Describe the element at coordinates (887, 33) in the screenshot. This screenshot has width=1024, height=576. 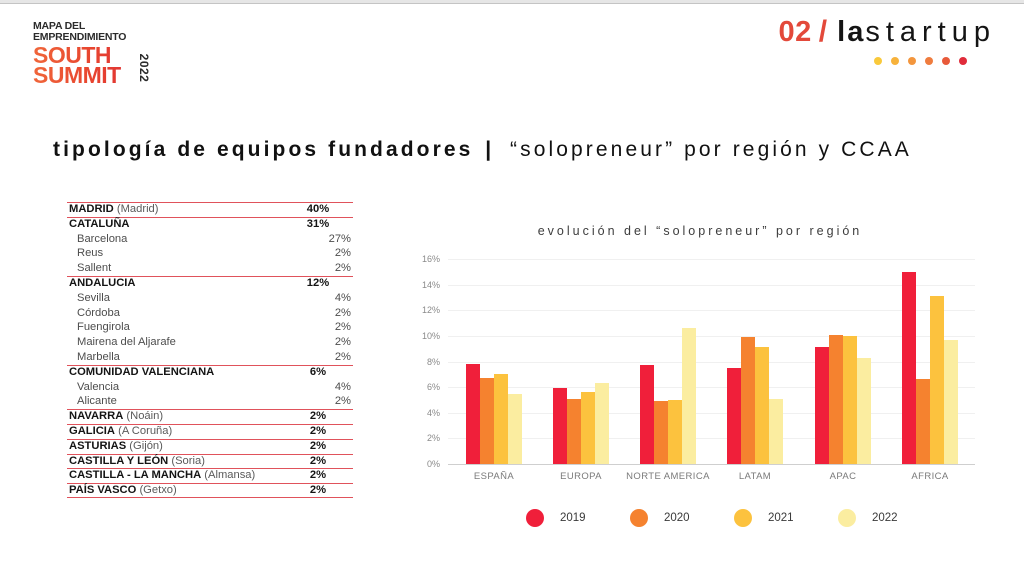
I see `section-header: 02 / la startup` at that location.